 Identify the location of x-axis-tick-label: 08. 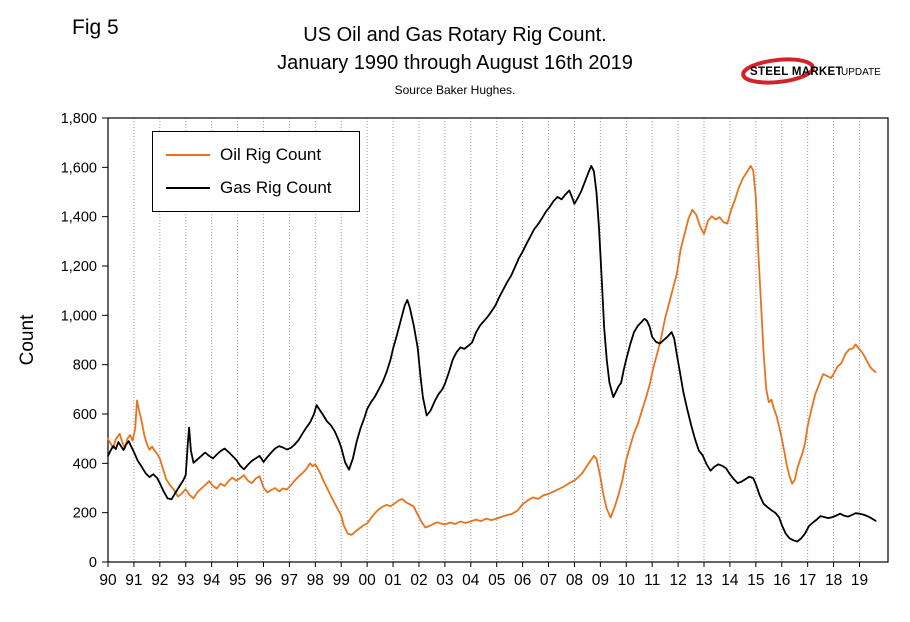
(574, 580).